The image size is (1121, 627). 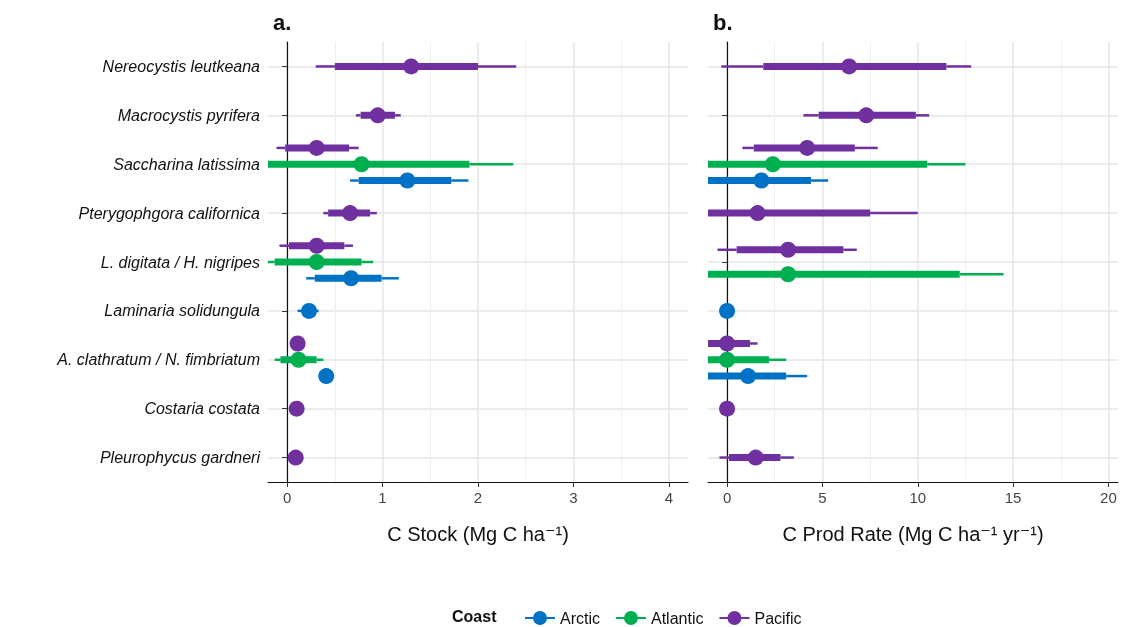 I want to click on x-axis-title: C Prod Rate (Mg C ha⁻¹ yr⁻¹), so click(x=913, y=534).